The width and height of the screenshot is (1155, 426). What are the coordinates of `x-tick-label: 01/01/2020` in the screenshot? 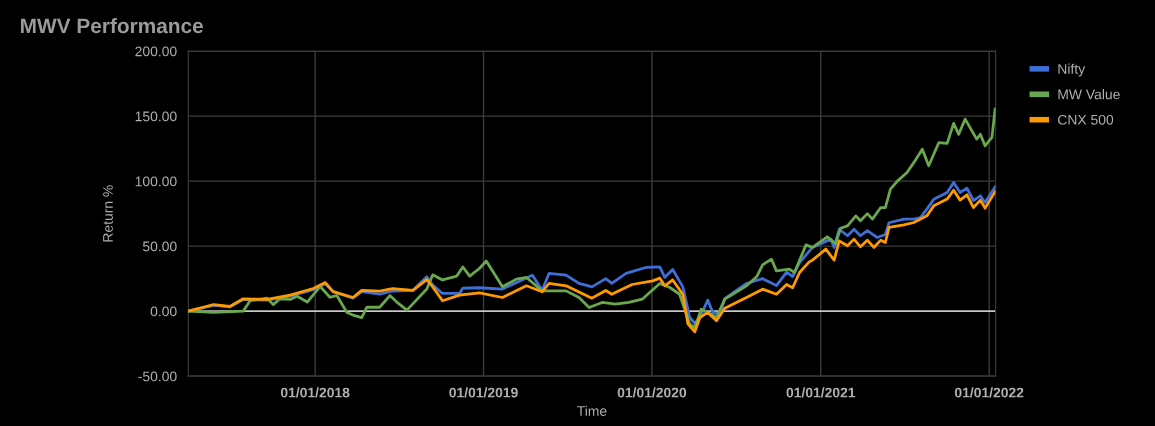 It's located at (652, 392).